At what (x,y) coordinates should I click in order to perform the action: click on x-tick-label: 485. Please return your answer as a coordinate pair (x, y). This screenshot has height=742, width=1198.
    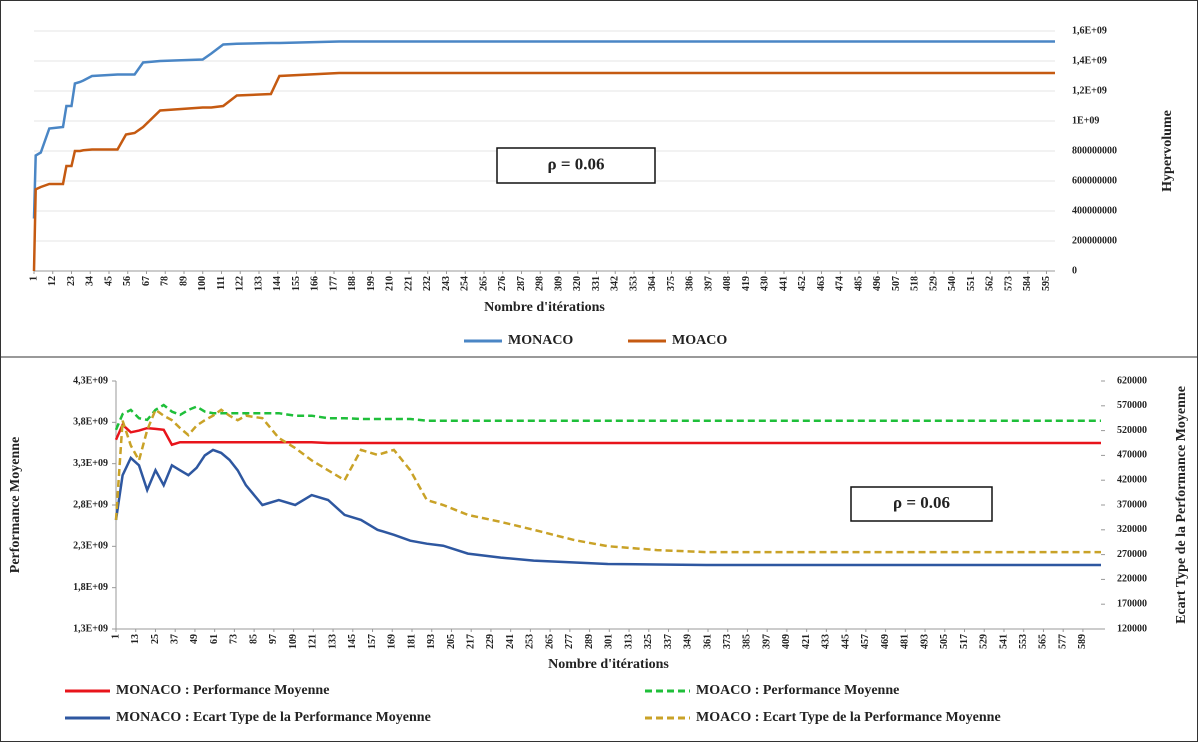
    Looking at the image, I should click on (858, 283).